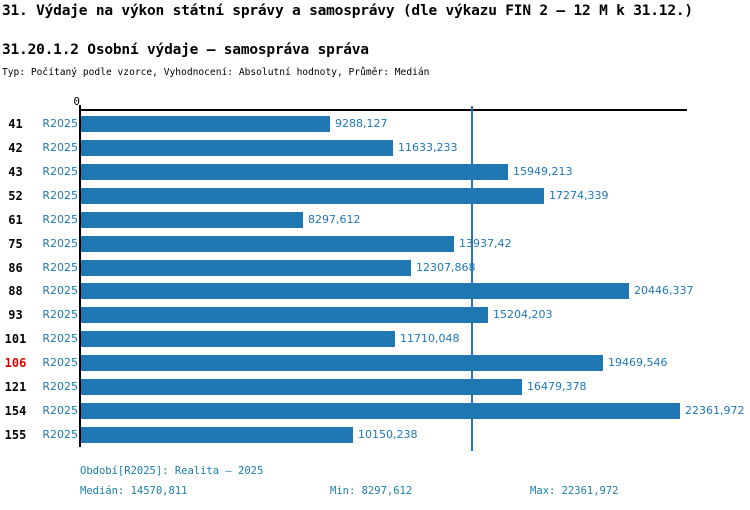 The image size is (750, 510). Describe the element at coordinates (15, 291) in the screenshot. I see `category-label: 88` at that location.